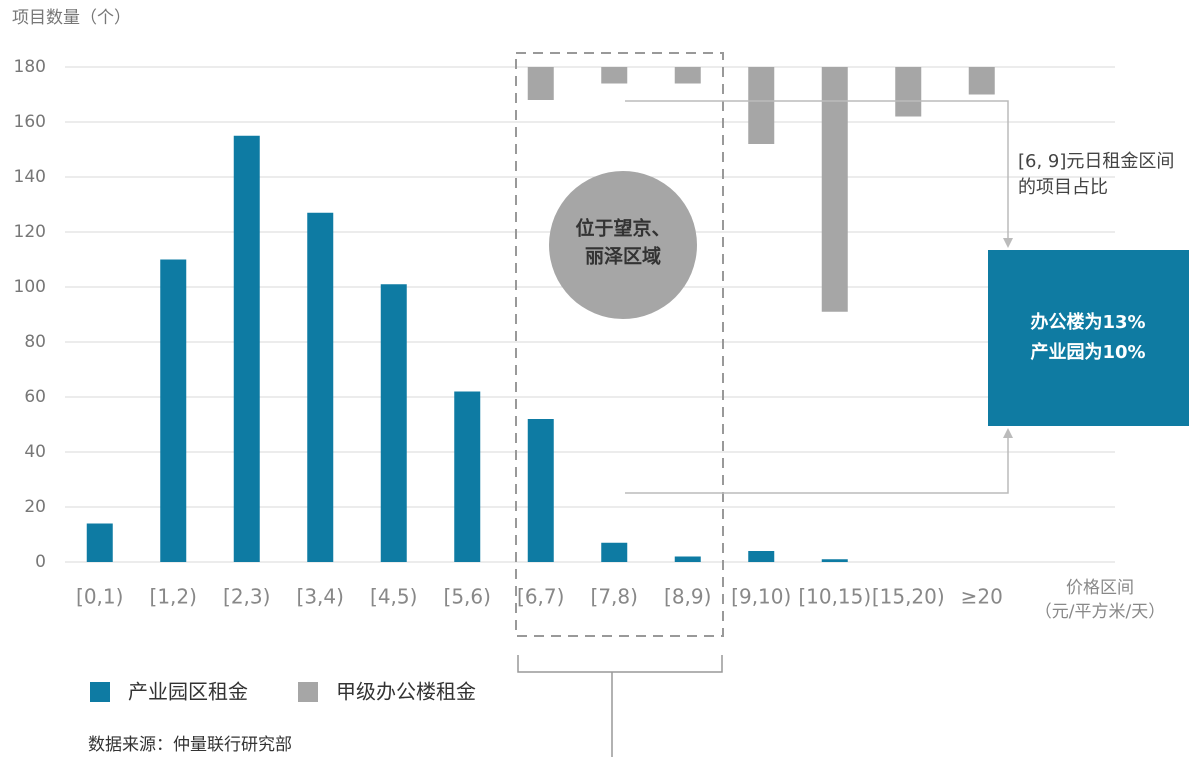 This screenshot has width=1189, height=757. Describe the element at coordinates (30, 177) in the screenshot. I see `y-tick-label: 140` at that location.